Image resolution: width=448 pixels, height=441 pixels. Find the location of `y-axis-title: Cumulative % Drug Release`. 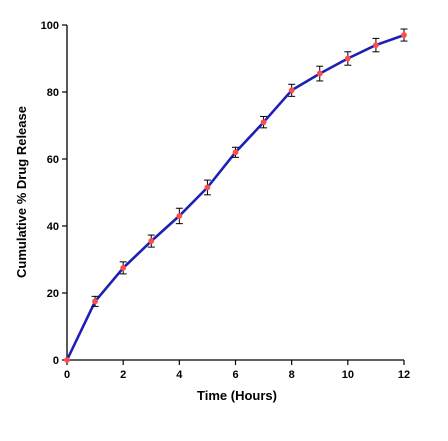

y-axis-title: Cumulative % Drug Release is located at coordinates (21, 192).